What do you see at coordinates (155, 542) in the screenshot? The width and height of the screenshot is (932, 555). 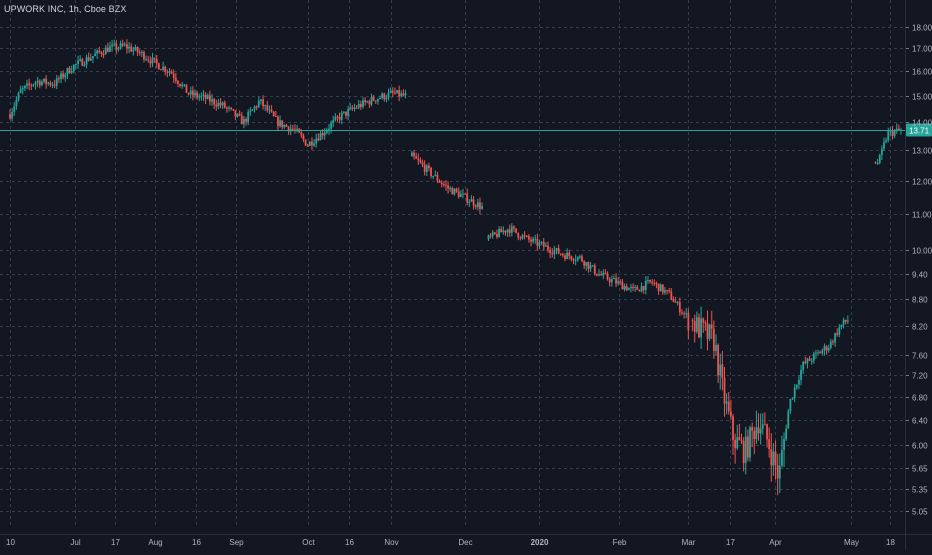 I see `x-tick-label: Aug` at bounding box center [155, 542].